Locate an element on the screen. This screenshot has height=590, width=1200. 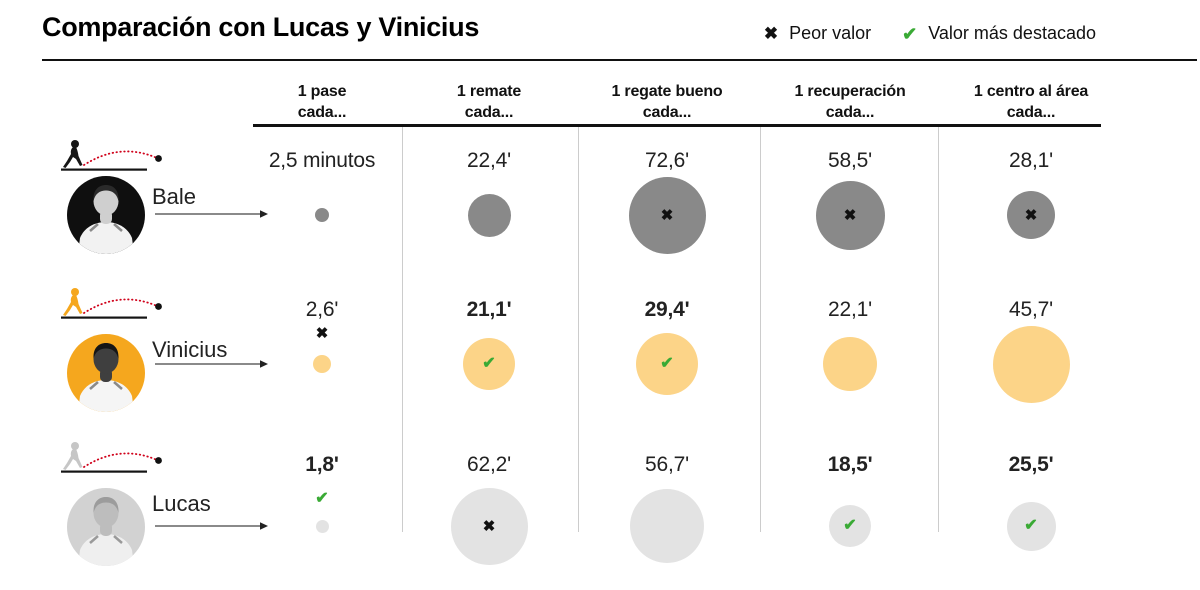
metric-value: 62,2' is located at coordinates (489, 464).